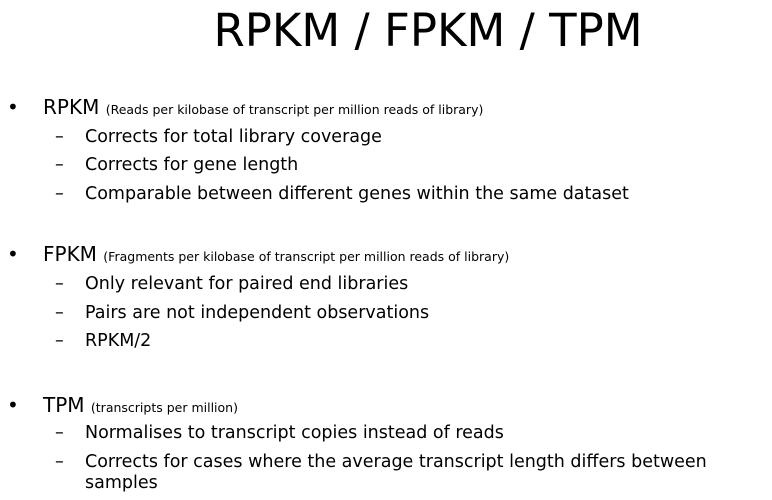  I want to click on sub-item-text: Corrects for total library coverage, so click(233, 137).